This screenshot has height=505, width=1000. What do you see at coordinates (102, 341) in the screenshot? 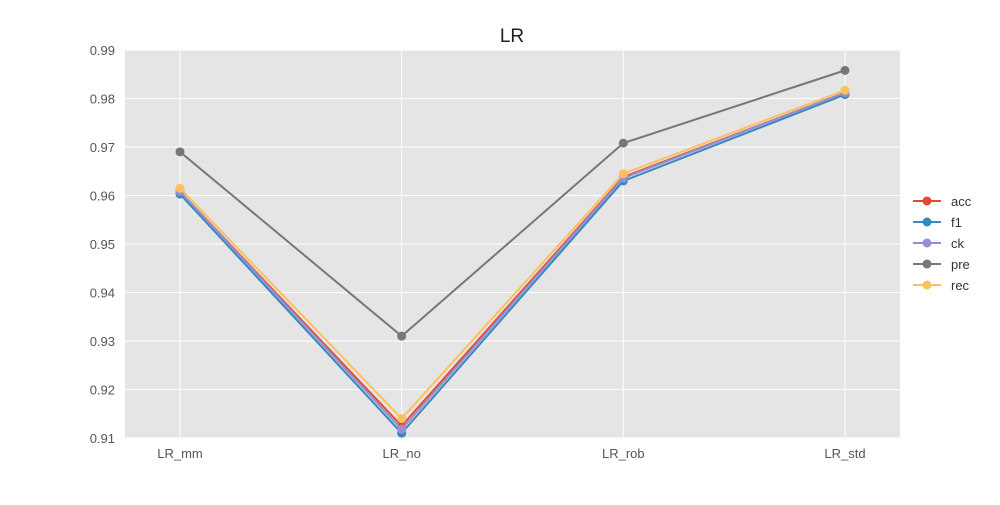
I see `y-tick-label: 0.93` at bounding box center [102, 341].